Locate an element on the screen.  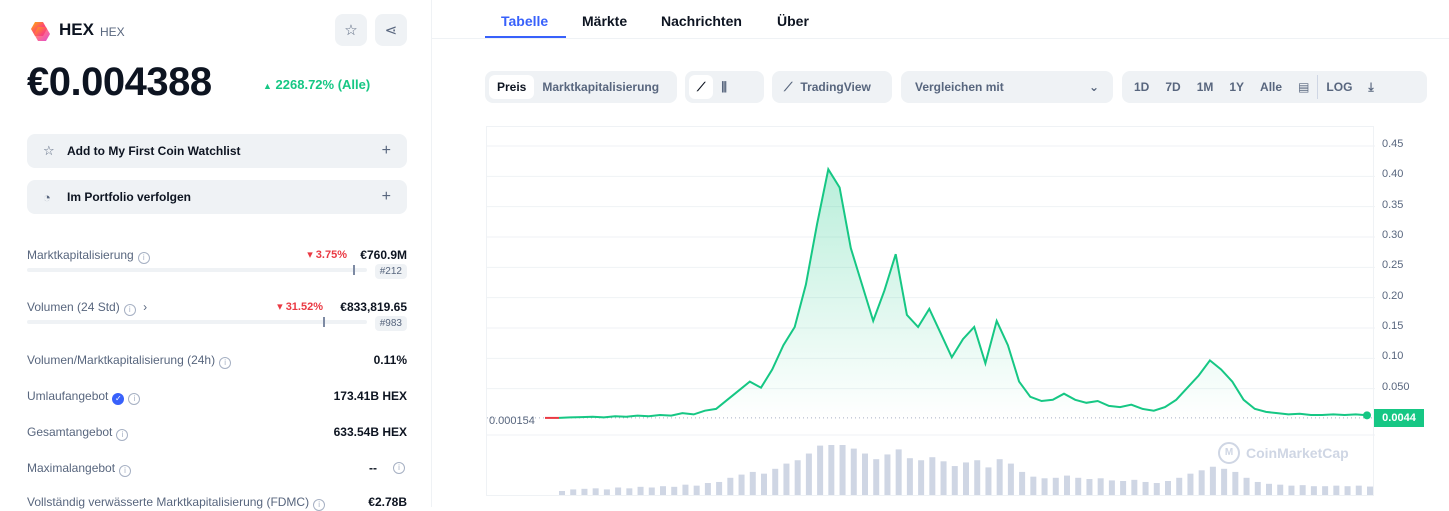
rank-bar is located at coordinates (197, 270).